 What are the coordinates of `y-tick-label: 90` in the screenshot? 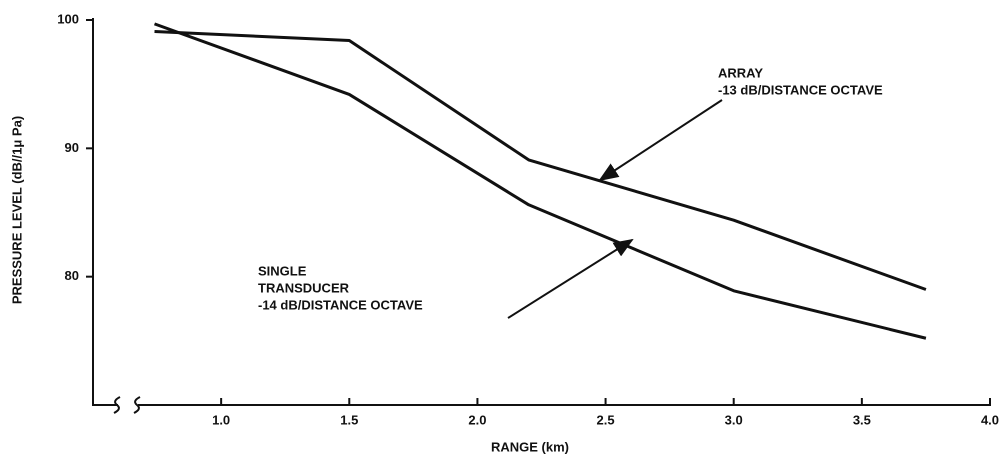 It's located at (72, 147).